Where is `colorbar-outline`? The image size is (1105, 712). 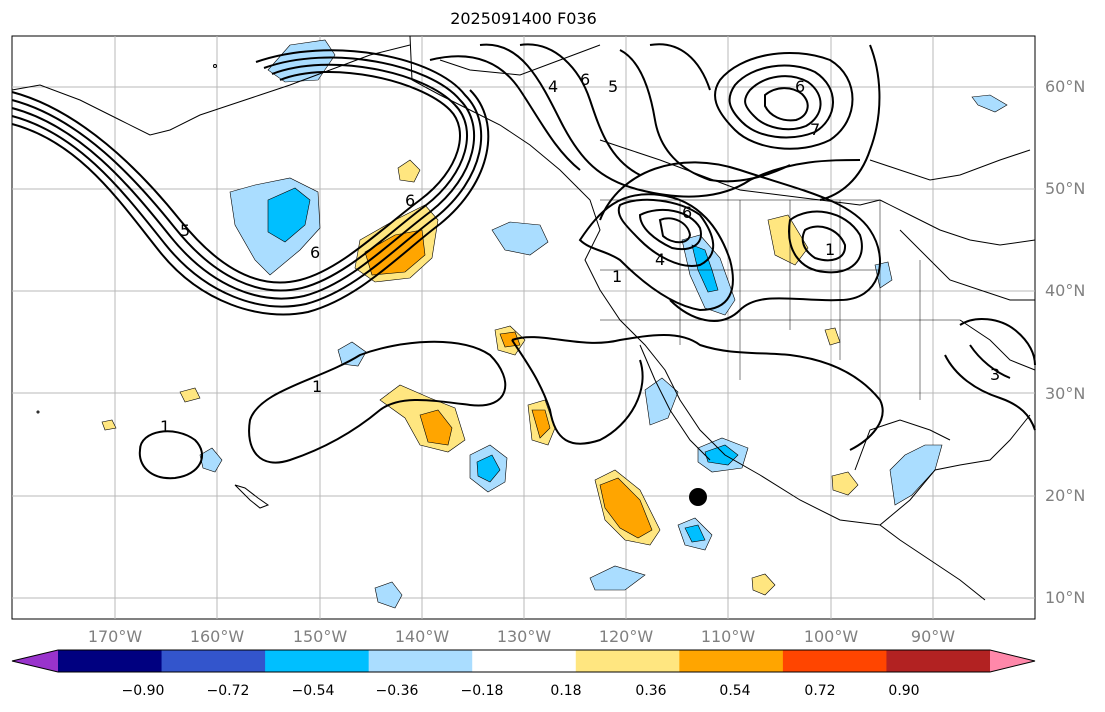
colorbar-outline is located at coordinates (523, 661).